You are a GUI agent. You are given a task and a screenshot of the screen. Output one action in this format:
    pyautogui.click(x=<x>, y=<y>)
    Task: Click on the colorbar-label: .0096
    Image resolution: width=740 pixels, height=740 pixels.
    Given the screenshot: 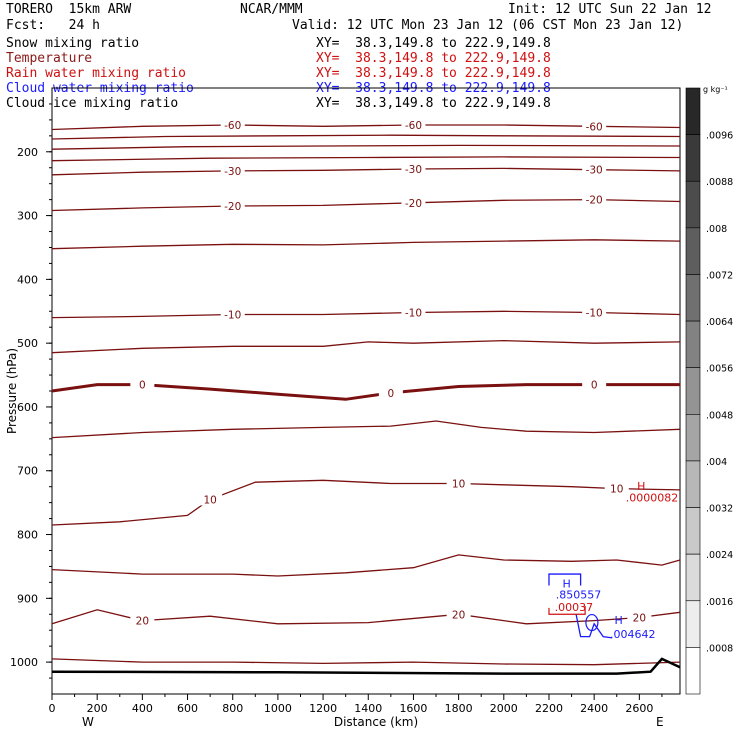 What is the action you would take?
    pyautogui.click(x=719, y=136)
    